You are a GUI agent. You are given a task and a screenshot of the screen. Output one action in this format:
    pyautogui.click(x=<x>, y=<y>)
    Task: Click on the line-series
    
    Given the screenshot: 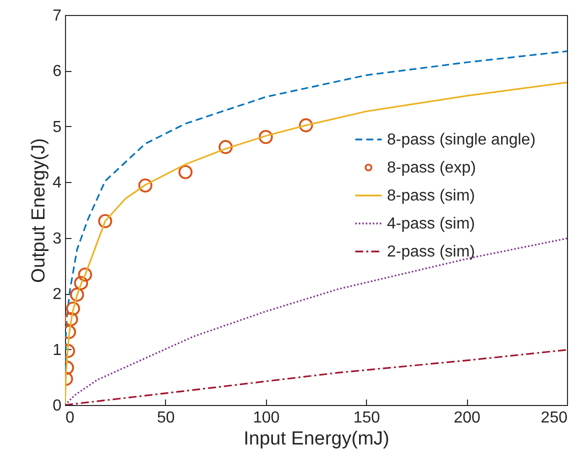 What is the action you would take?
    pyautogui.click(x=316, y=377)
    